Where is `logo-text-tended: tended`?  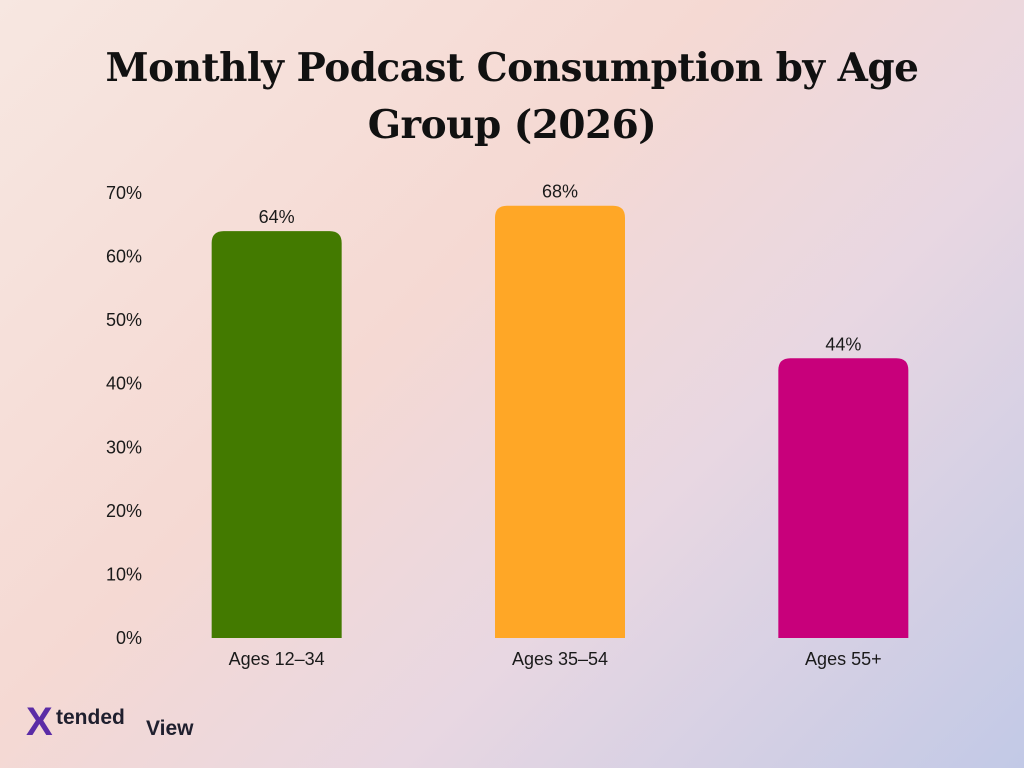
logo-text-tended: tended is located at coordinates (90, 717).